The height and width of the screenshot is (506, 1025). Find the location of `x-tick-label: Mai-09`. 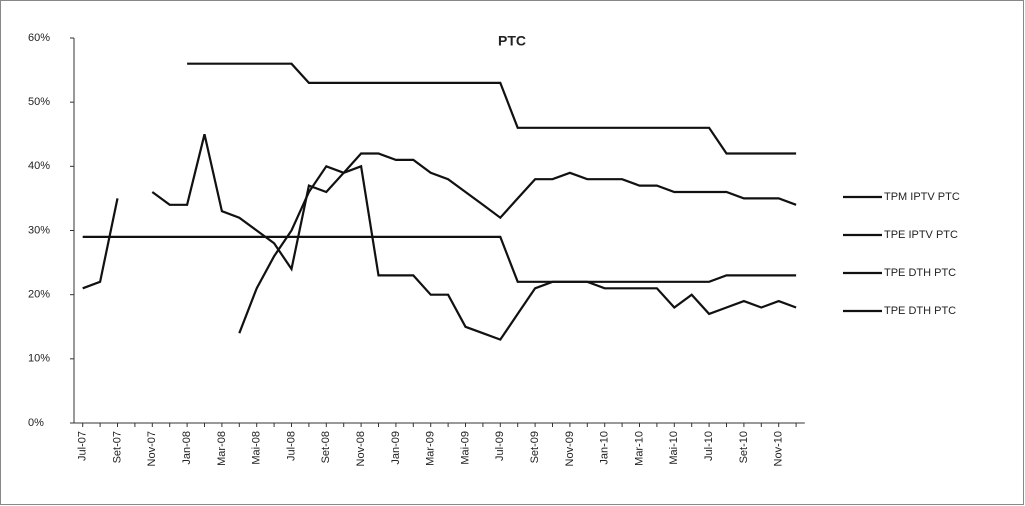

x-tick-label: Mai-09 is located at coordinates (465, 448).